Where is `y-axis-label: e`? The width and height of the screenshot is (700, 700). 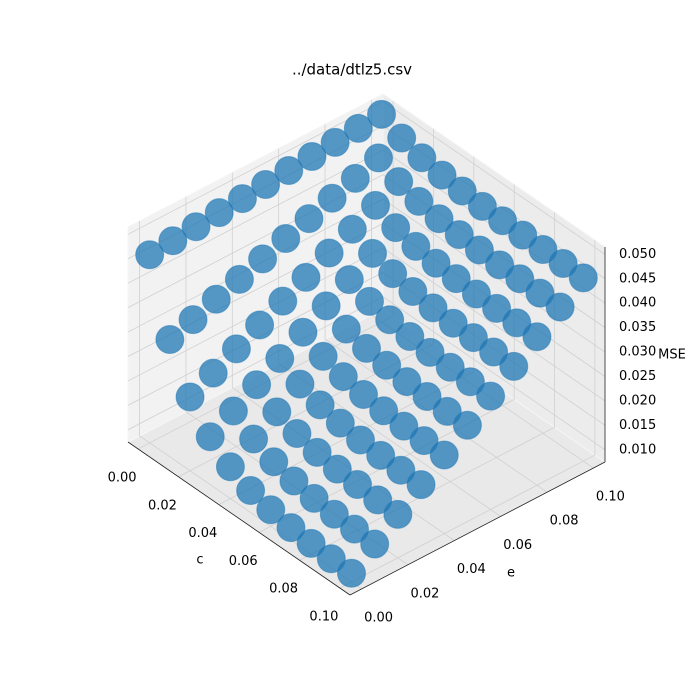
y-axis-label: e is located at coordinates (511, 573).